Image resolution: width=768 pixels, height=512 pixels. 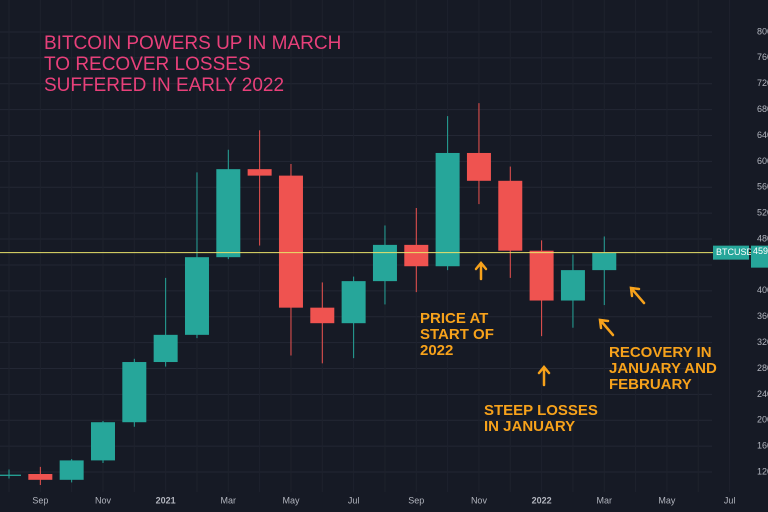 I want to click on annotation: JANUARY AND, so click(x=663, y=368).